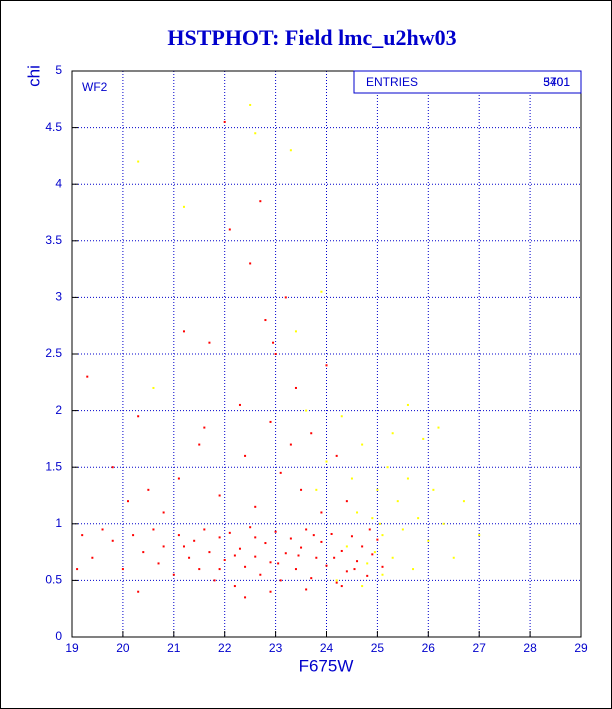 The width and height of the screenshot is (612, 709). Describe the element at coordinates (53, 580) in the screenshot. I see `y-tick-label: 0.5` at that location.